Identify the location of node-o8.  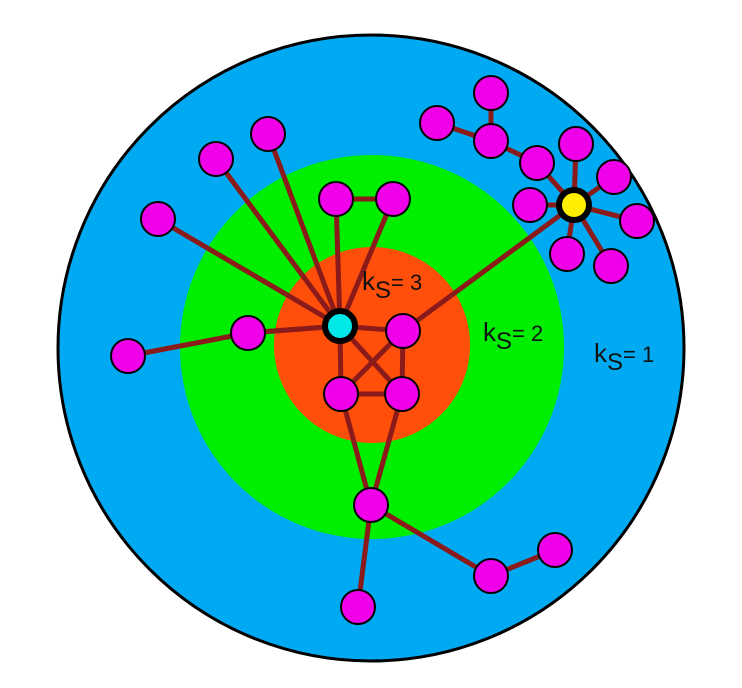
(555, 550).